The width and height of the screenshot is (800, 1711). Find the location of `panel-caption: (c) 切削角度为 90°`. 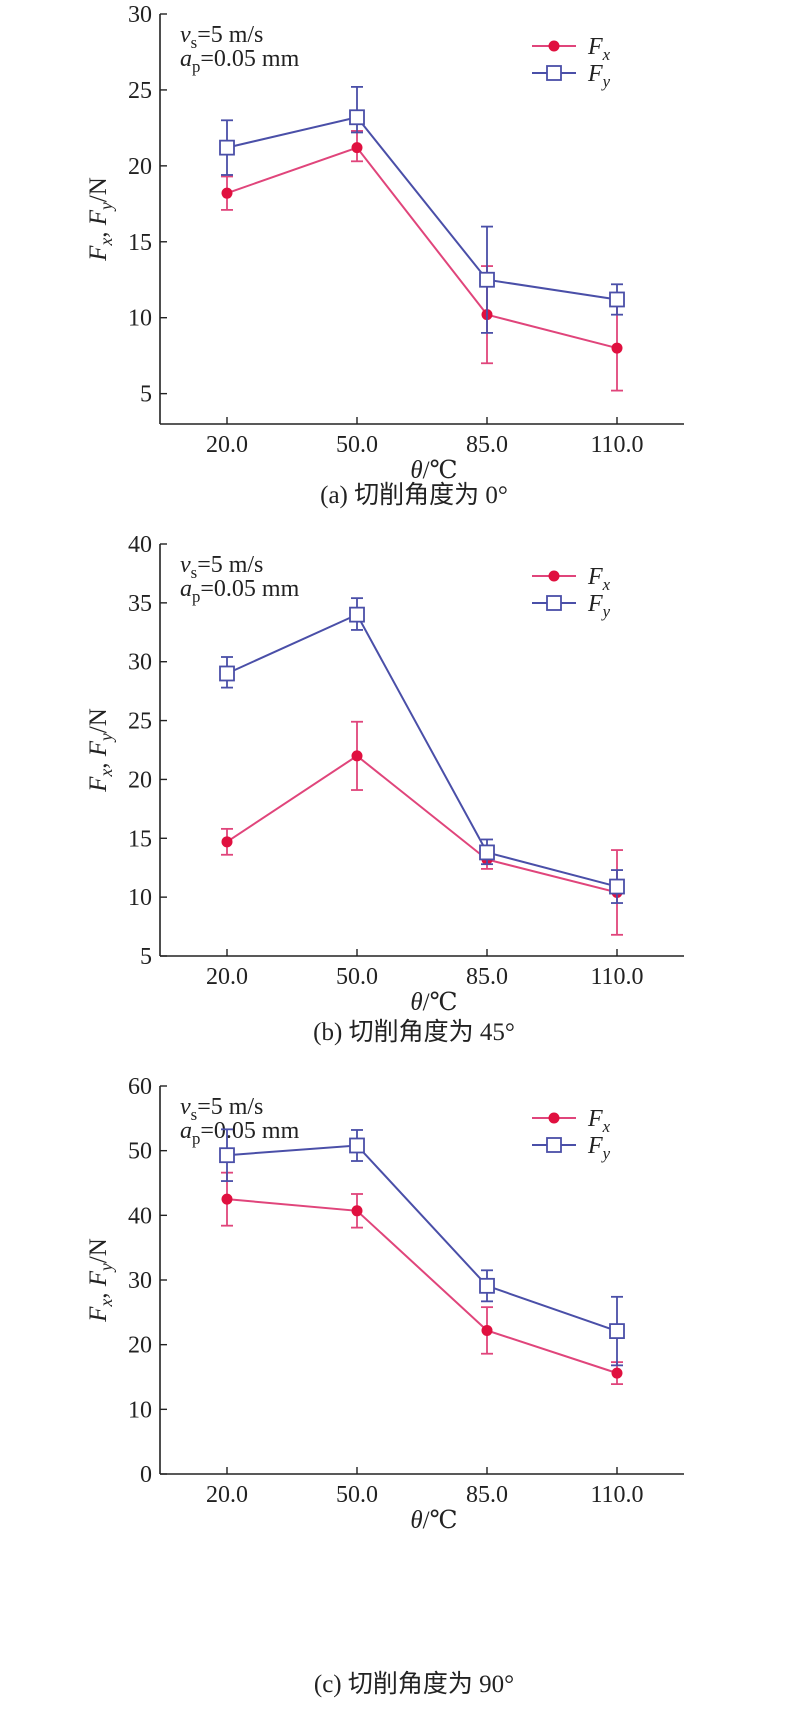

panel-caption: (c) 切削角度为 90° is located at coordinates (414, 1684).